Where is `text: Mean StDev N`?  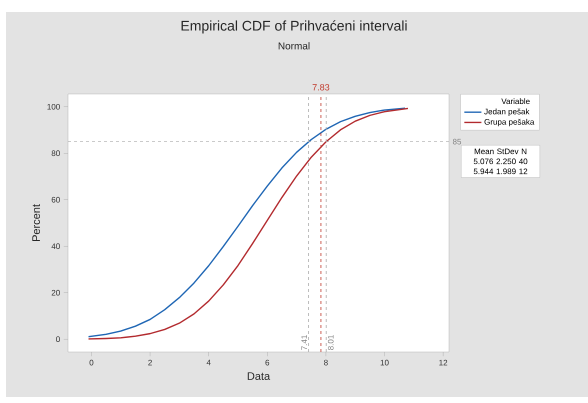
text: Mean StDev N is located at coordinates (500, 151).